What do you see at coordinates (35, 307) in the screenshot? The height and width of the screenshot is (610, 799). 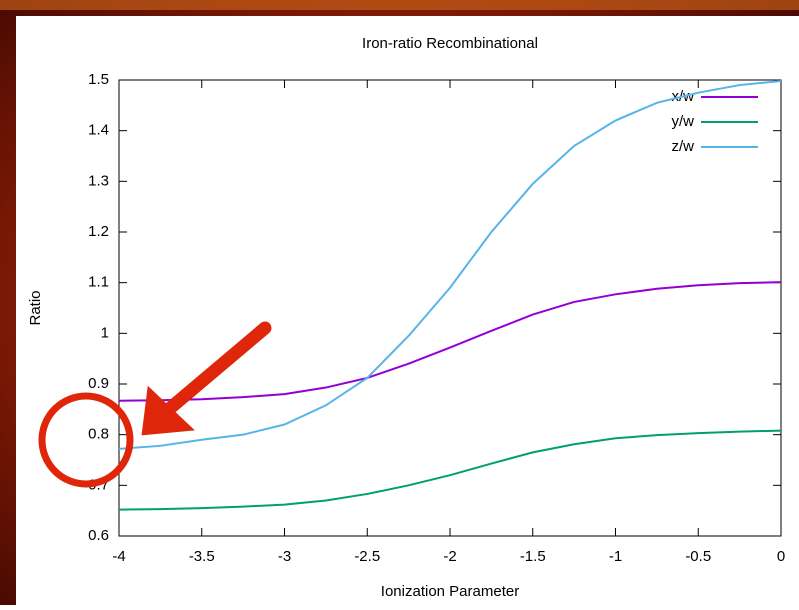 I see `y-axis-label: Ratio` at bounding box center [35, 307].